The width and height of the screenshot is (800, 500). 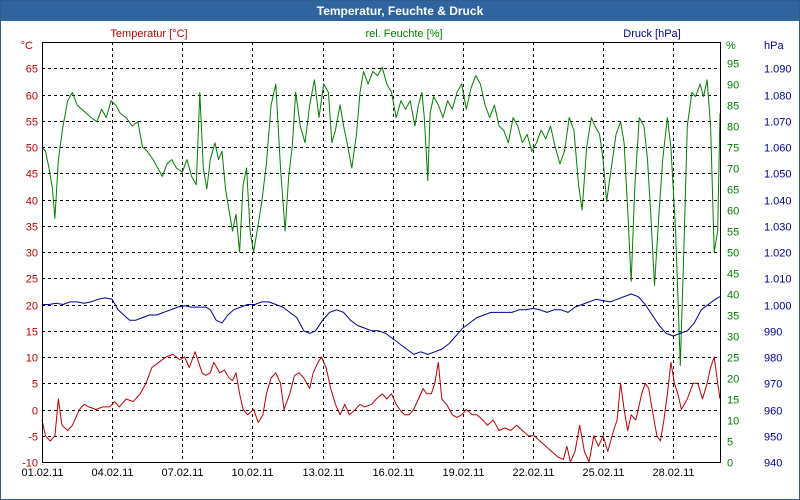 I want to click on right1-tick-label: 50, so click(x=733, y=254).